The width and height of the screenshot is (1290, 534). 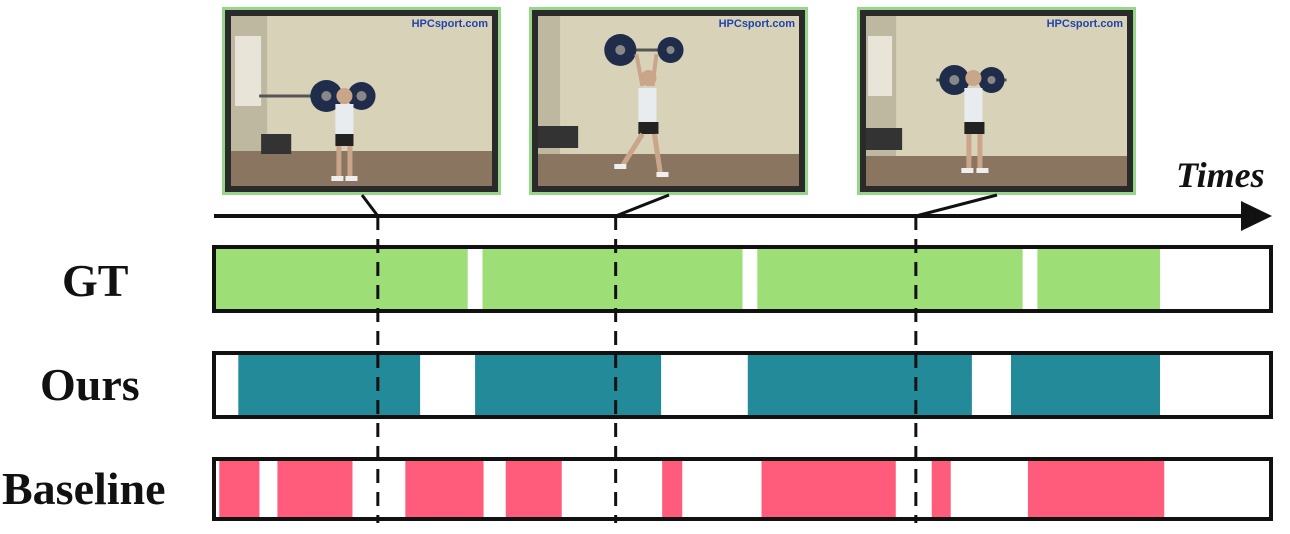 I want to click on video-frame-1: HPCsport.com, so click(x=361, y=101).